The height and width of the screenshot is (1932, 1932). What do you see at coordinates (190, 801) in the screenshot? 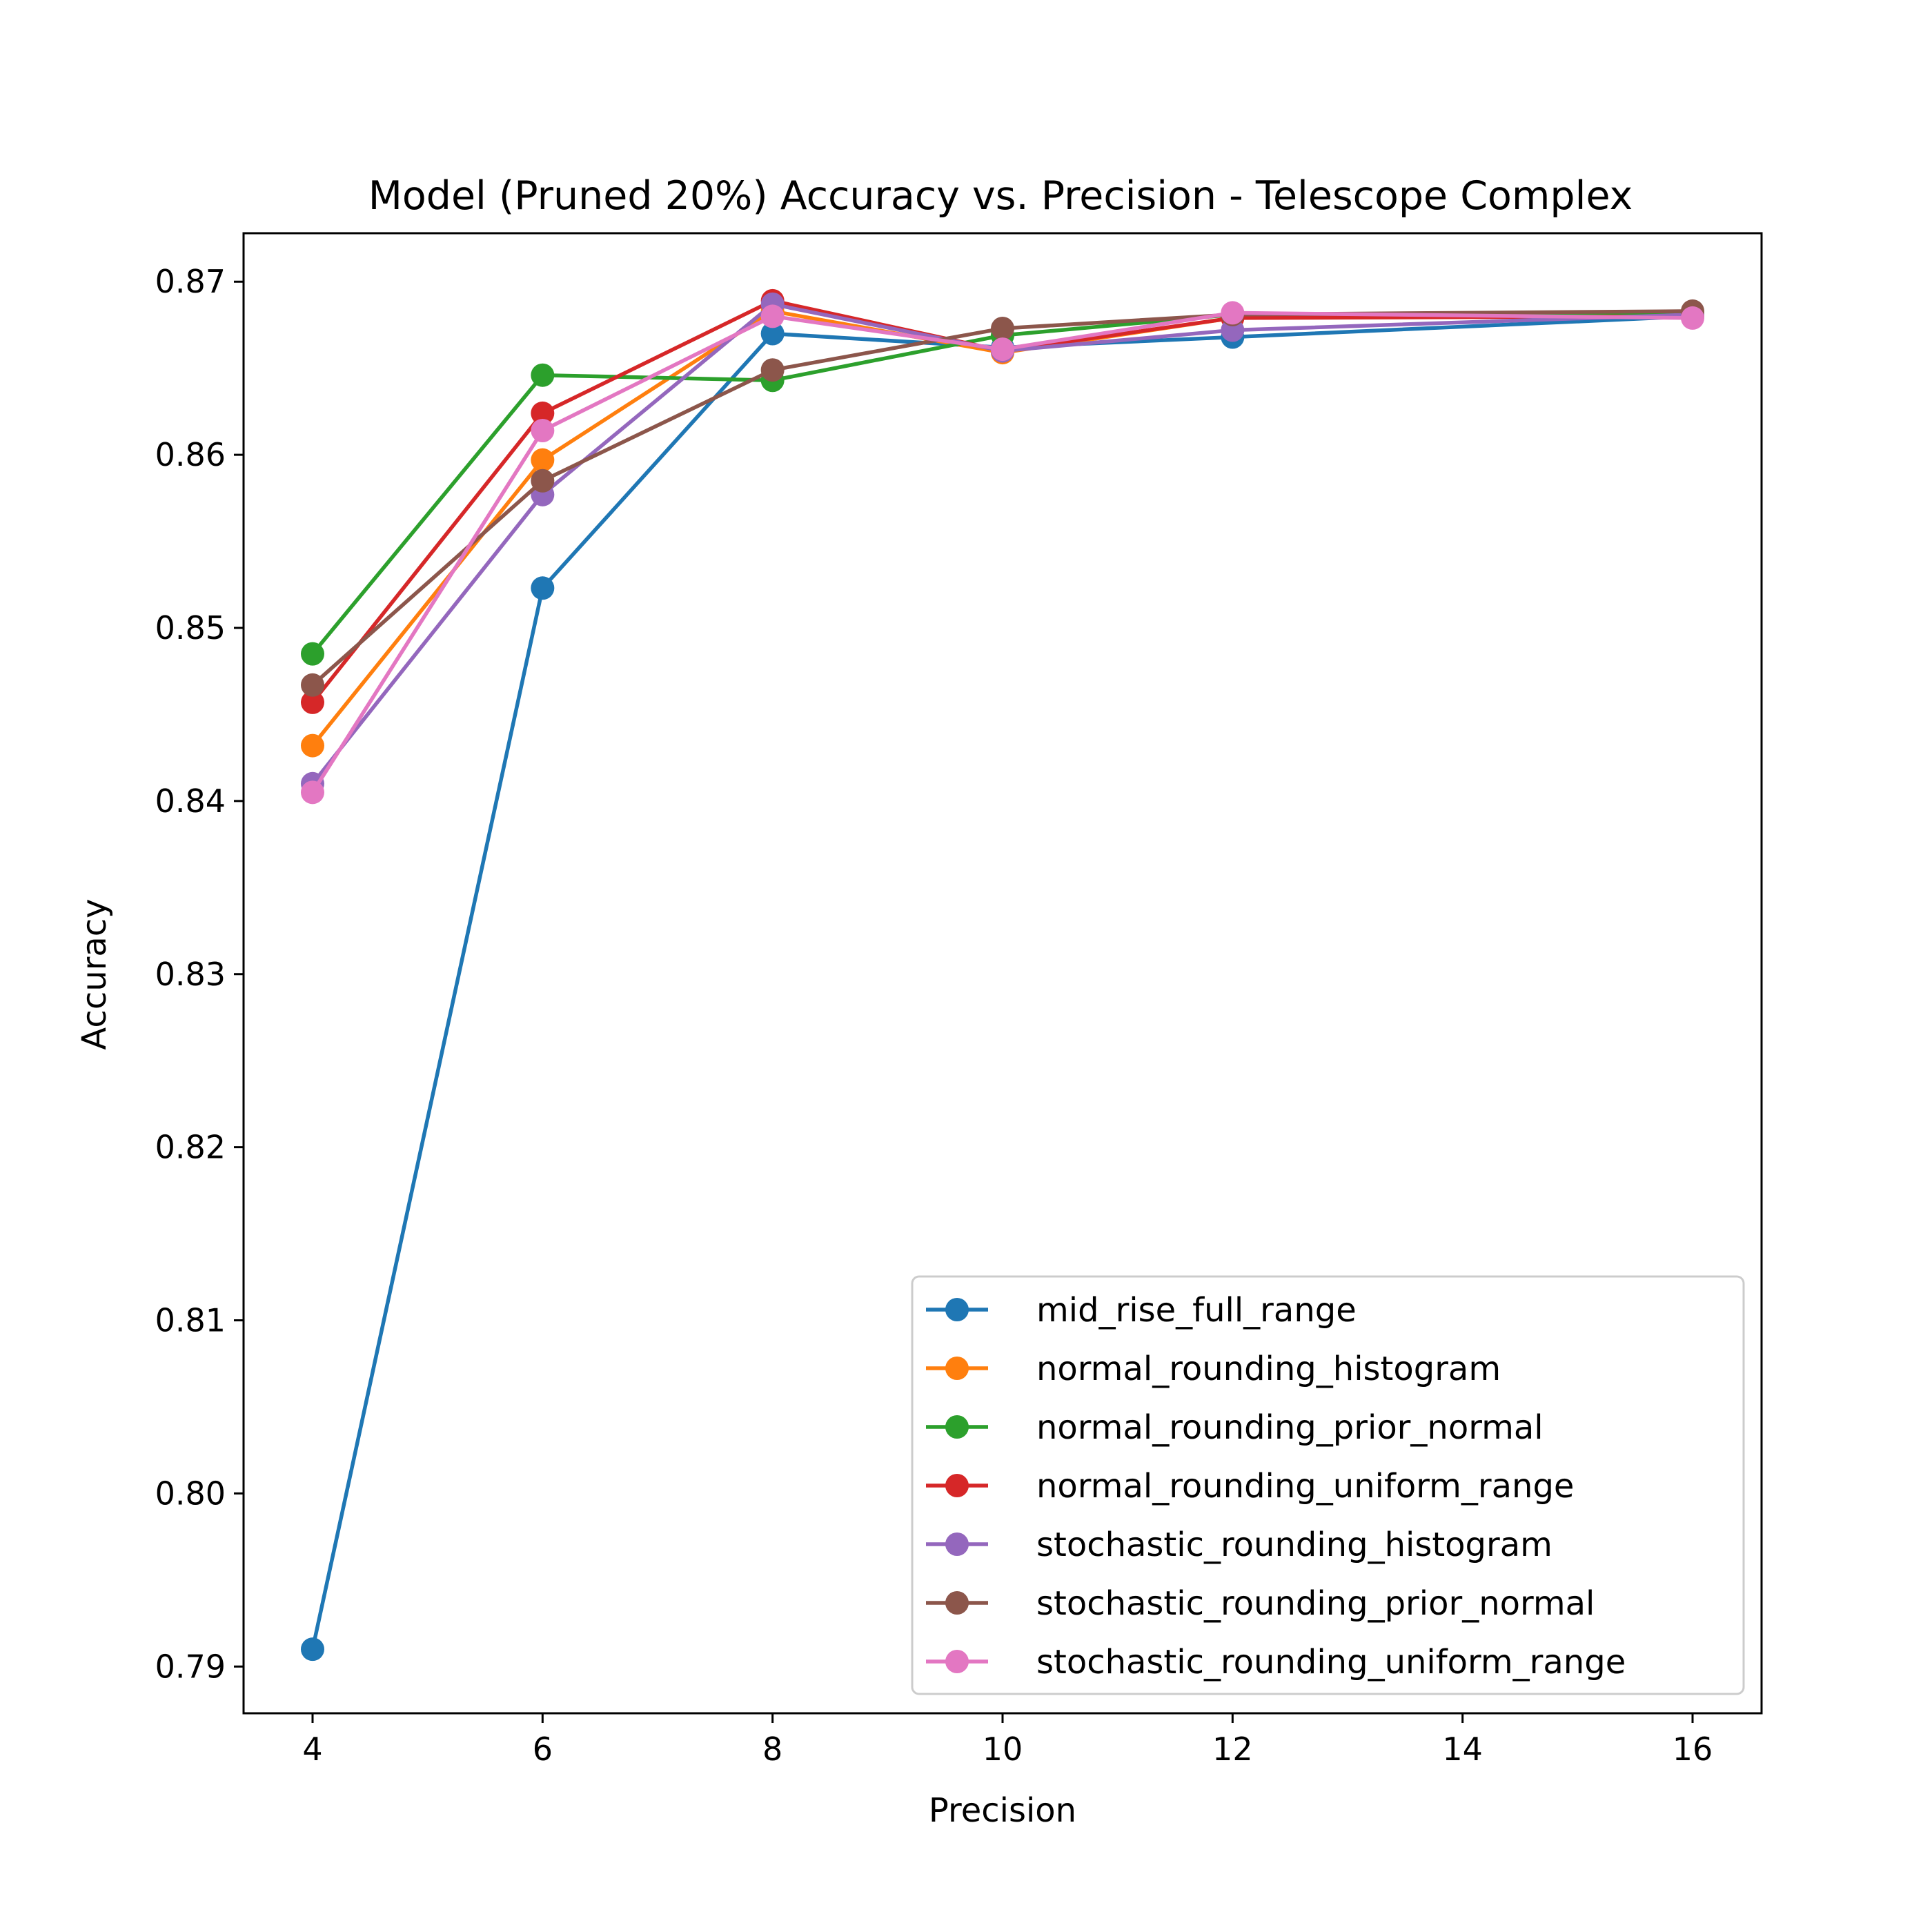
I see `y-tick-label: 0.84` at bounding box center [190, 801].